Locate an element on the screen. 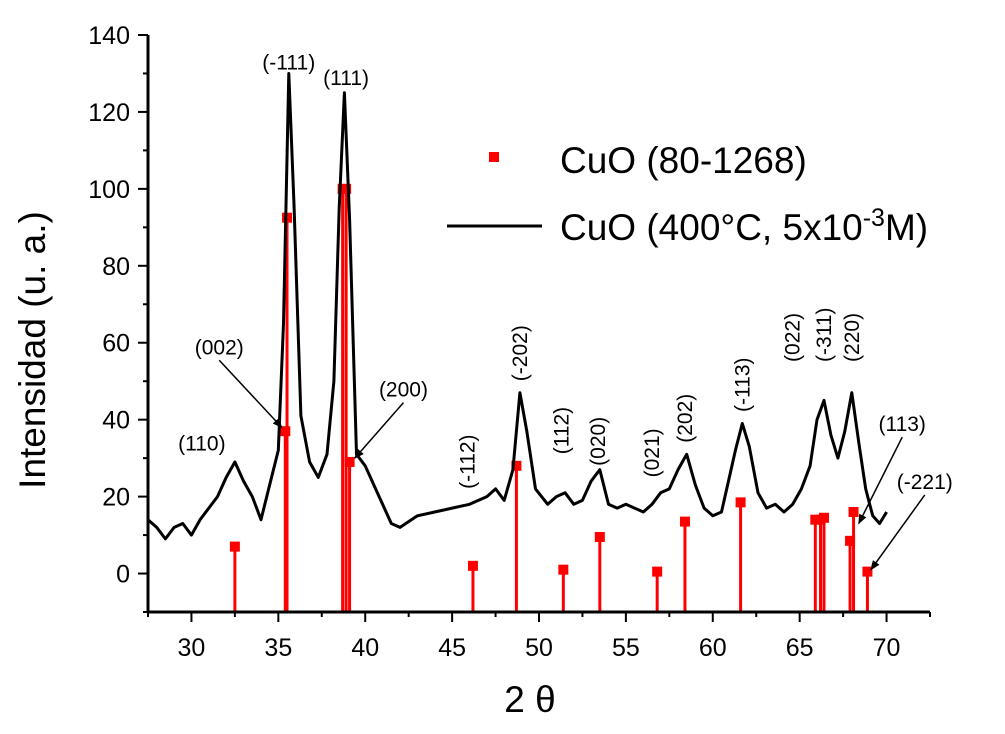 The image size is (1005, 734). y-axis-title: Intensidad (u. a.) is located at coordinates (32, 350).